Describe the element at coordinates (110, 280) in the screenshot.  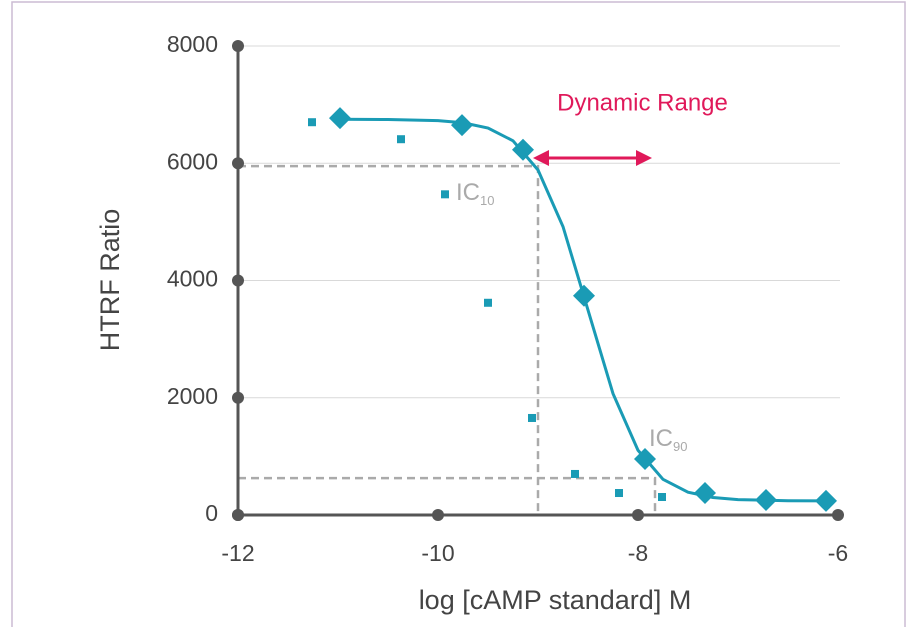
I see `y-axis-label: HTRF Ratio` at that location.